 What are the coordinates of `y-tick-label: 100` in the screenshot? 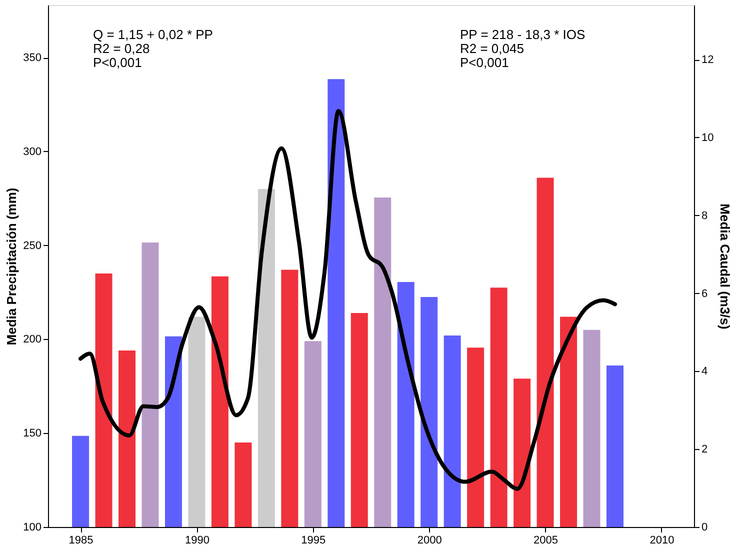 It's located at (32, 528).